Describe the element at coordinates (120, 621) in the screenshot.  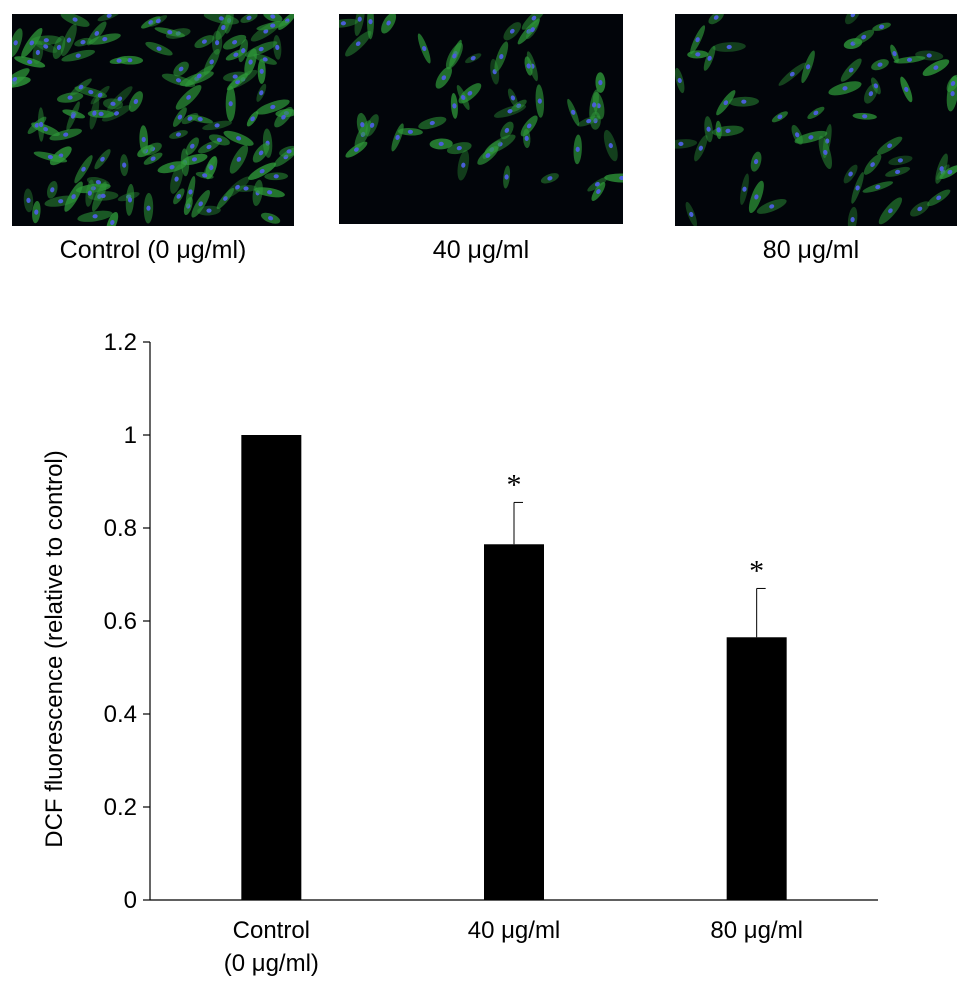
I see `y-tick-label: 0.6` at that location.